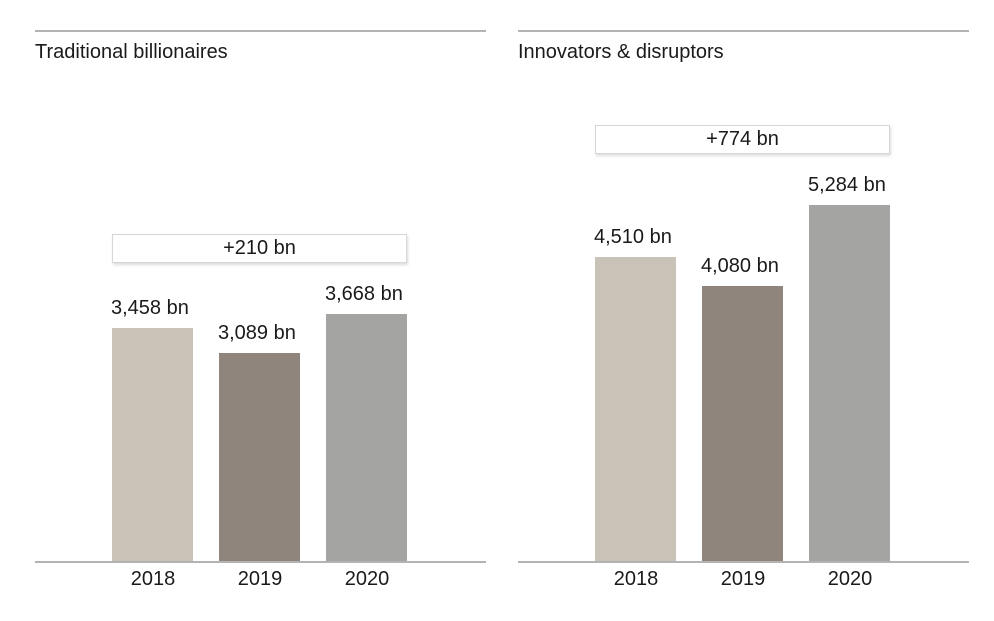 The image size is (994, 621). What do you see at coordinates (621, 52) in the screenshot?
I see `chart-title: Innovators & disruptors` at bounding box center [621, 52].